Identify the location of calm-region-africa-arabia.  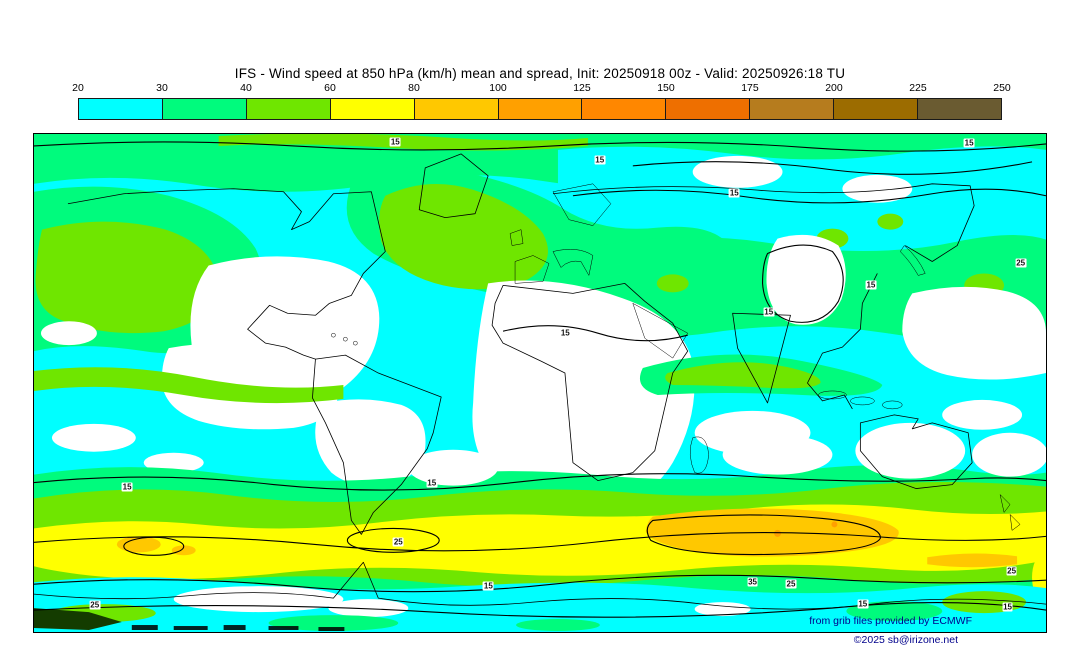
(583, 395).